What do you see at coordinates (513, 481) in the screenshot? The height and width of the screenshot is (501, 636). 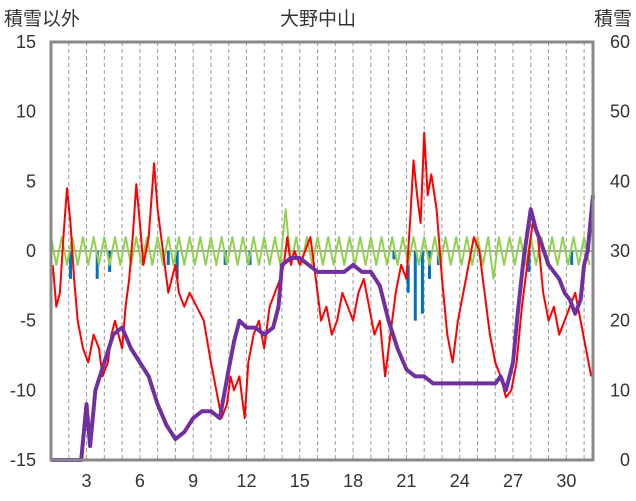 I see `x-tick: 27` at bounding box center [513, 481].